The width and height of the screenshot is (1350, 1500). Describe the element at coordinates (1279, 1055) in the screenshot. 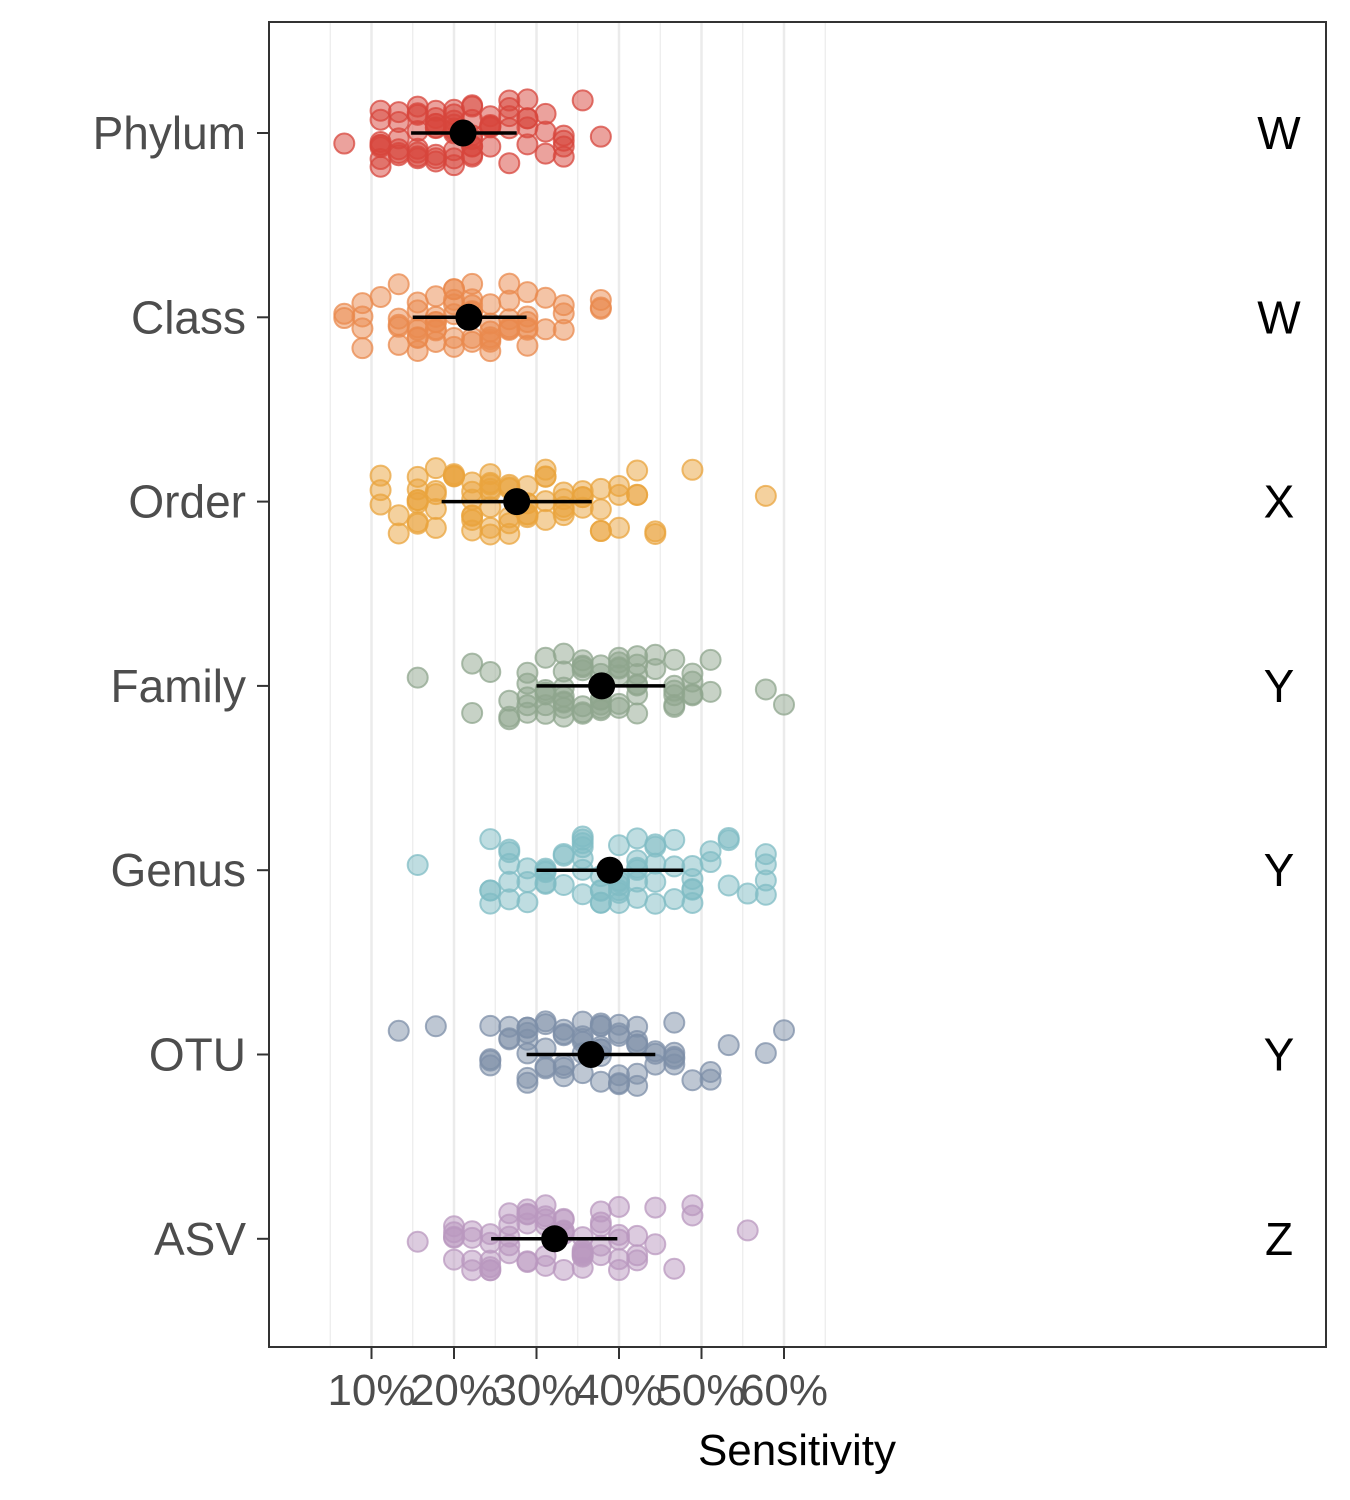

I see `group-letter-otu: Y` at that location.